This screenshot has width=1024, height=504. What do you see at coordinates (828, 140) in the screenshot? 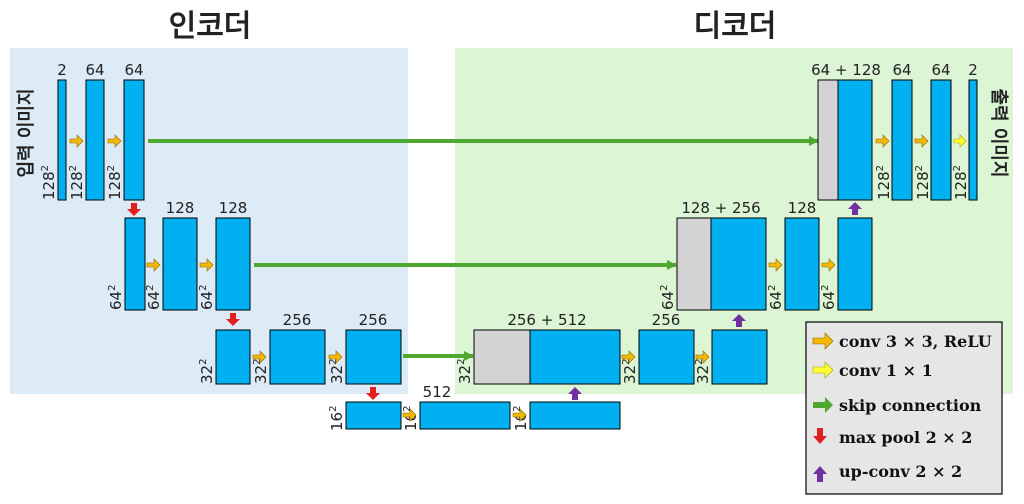
I see `block-dec1-concat-gray` at bounding box center [828, 140].